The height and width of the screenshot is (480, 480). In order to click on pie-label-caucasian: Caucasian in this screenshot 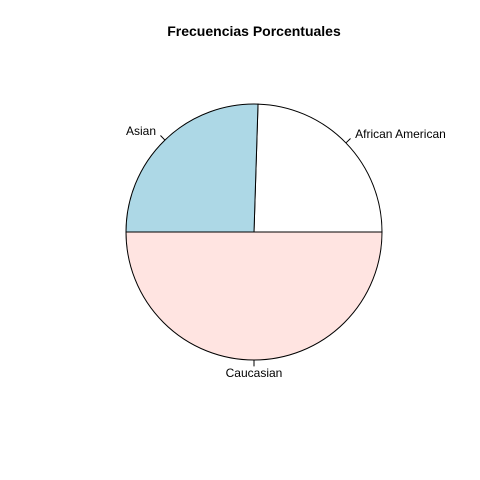, I will do `click(254, 373)`.